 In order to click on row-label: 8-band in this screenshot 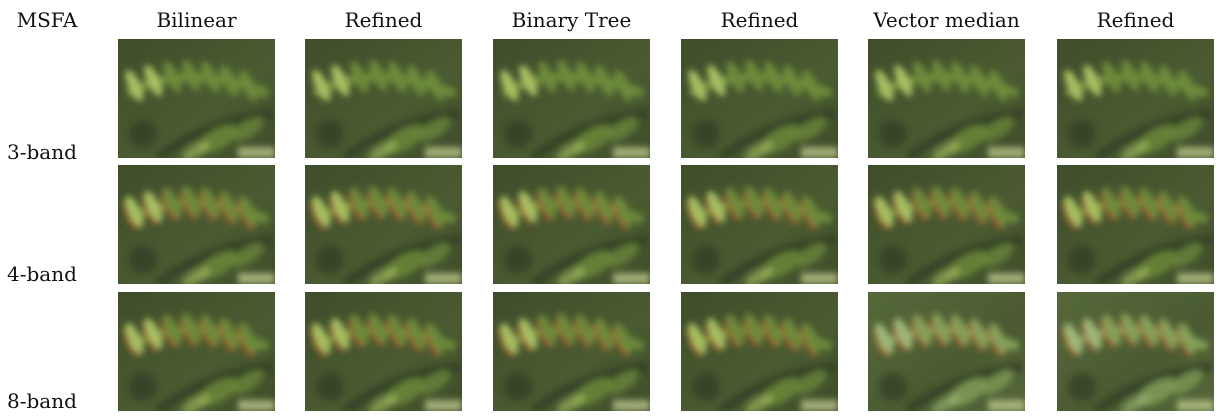, I will do `click(42, 401)`.